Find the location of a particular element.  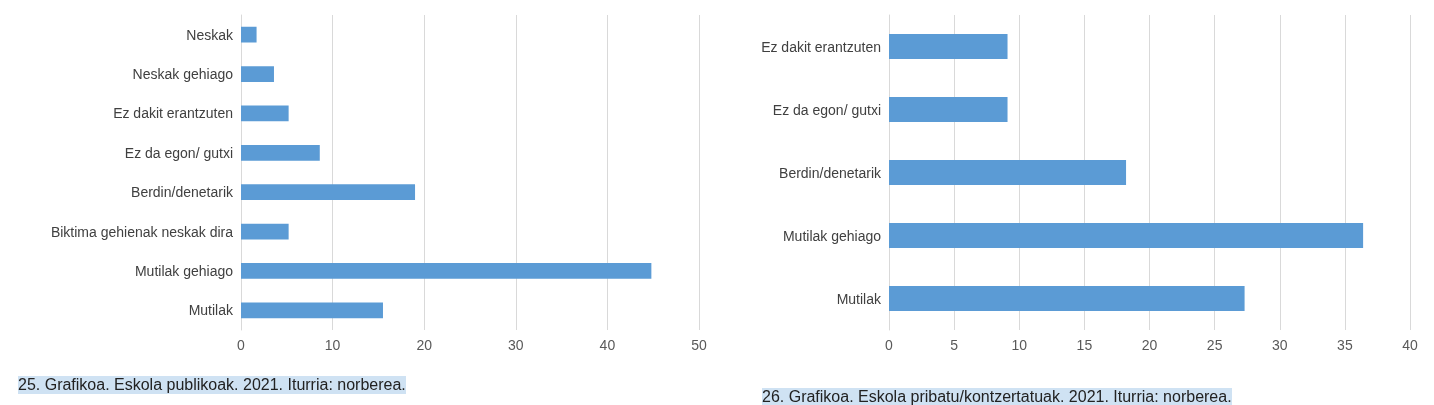

text: 26. Grafikoa. Eskola pribatu/kontzertatuak. 2021. Iturria: norberea. is located at coordinates (997, 396).